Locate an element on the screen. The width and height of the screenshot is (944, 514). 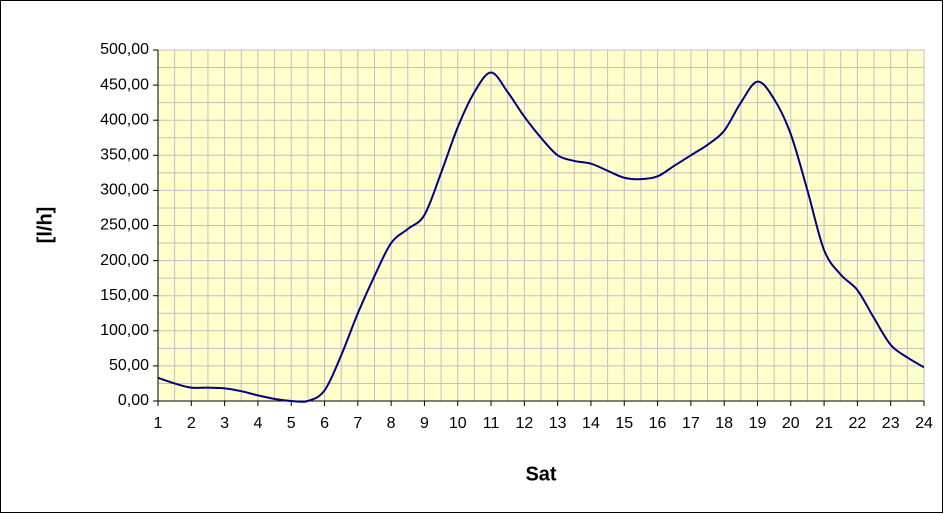
y-axis-title: [l/h] is located at coordinates (45, 225).